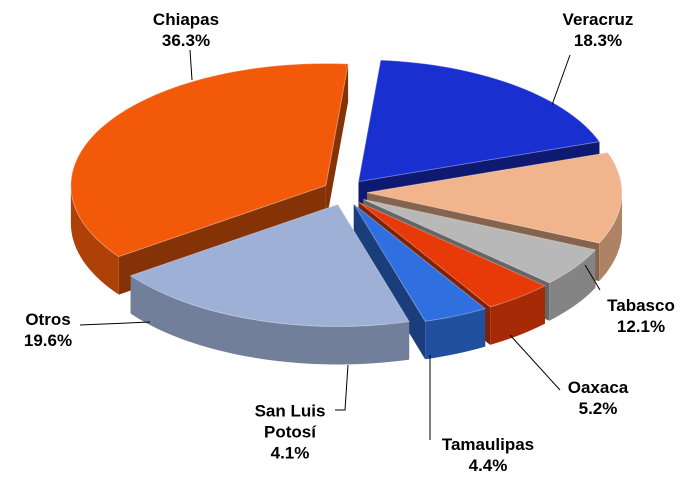 Image resolution: width=684 pixels, height=478 pixels. I want to click on slice-label: Chiapas 36.3%, so click(186, 30).